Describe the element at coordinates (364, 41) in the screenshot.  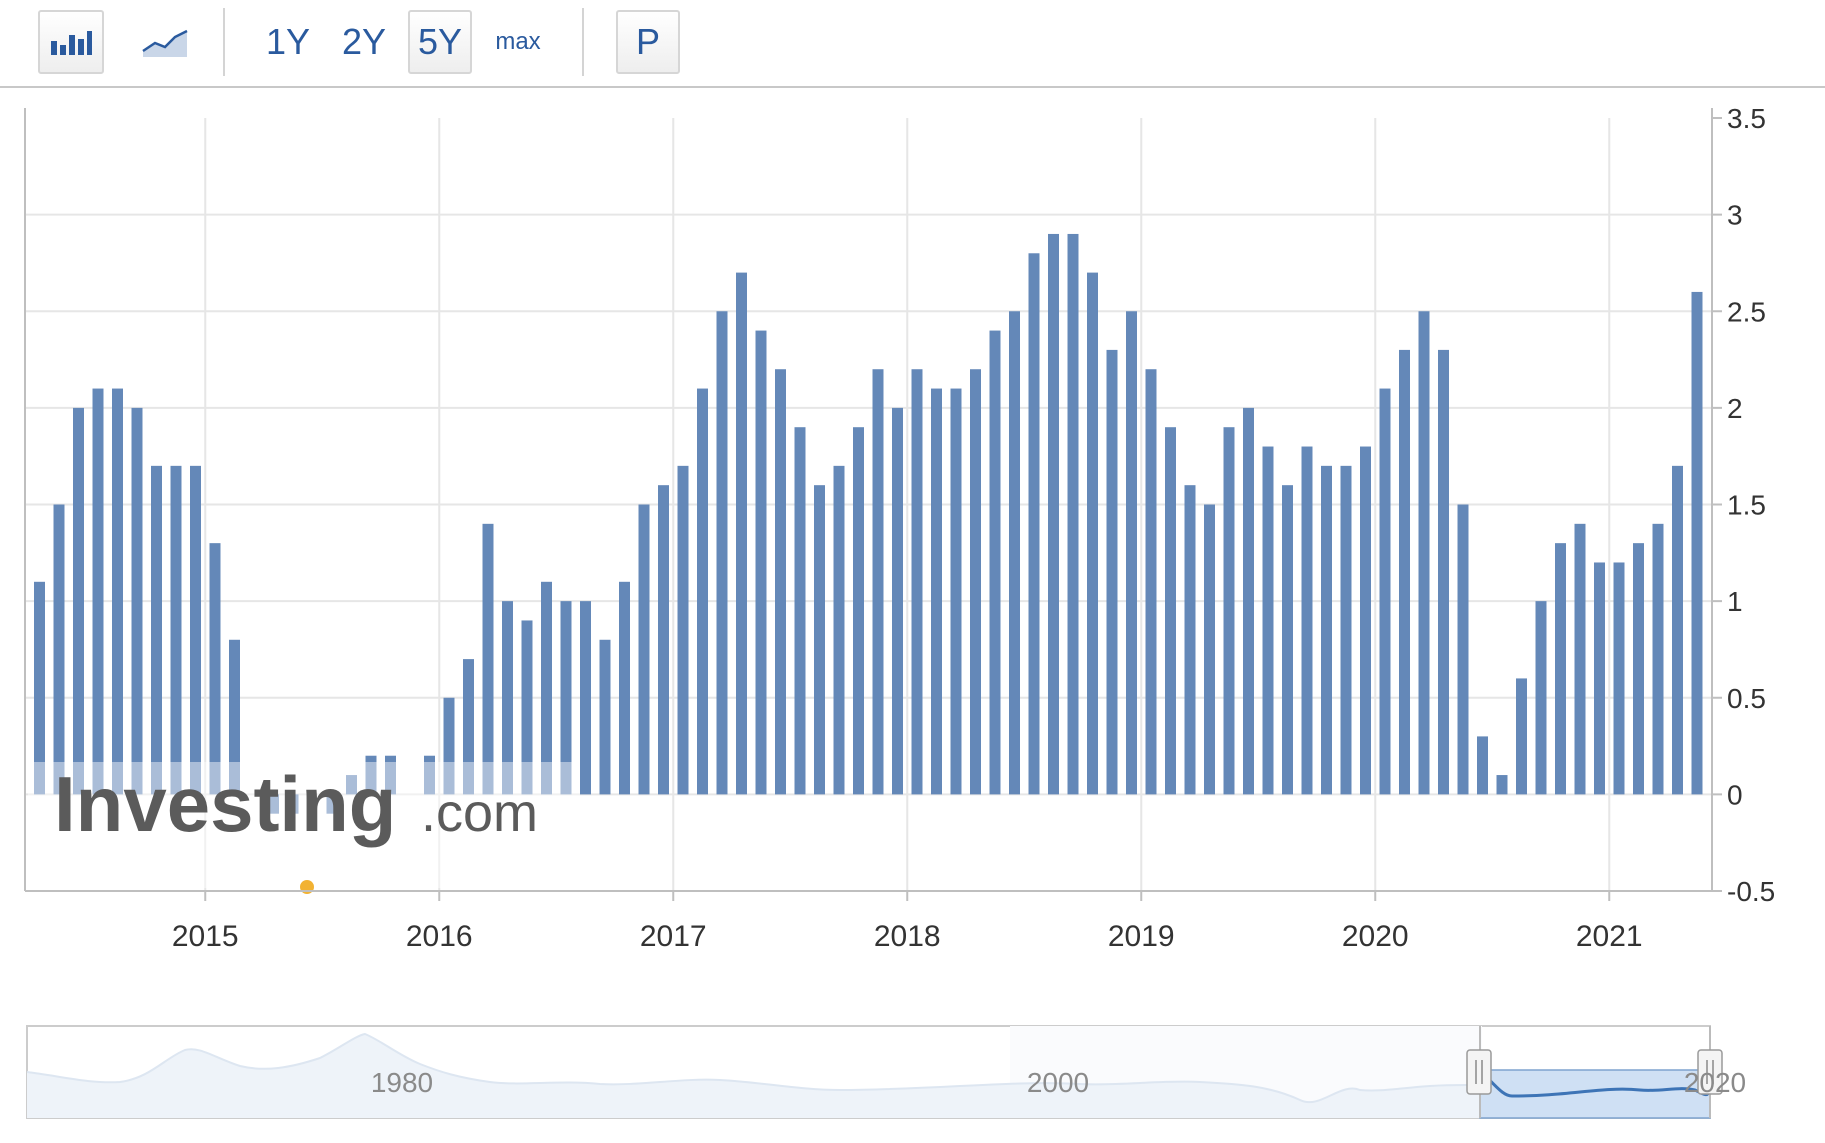
I see `range-2y-button: 2Y` at that location.